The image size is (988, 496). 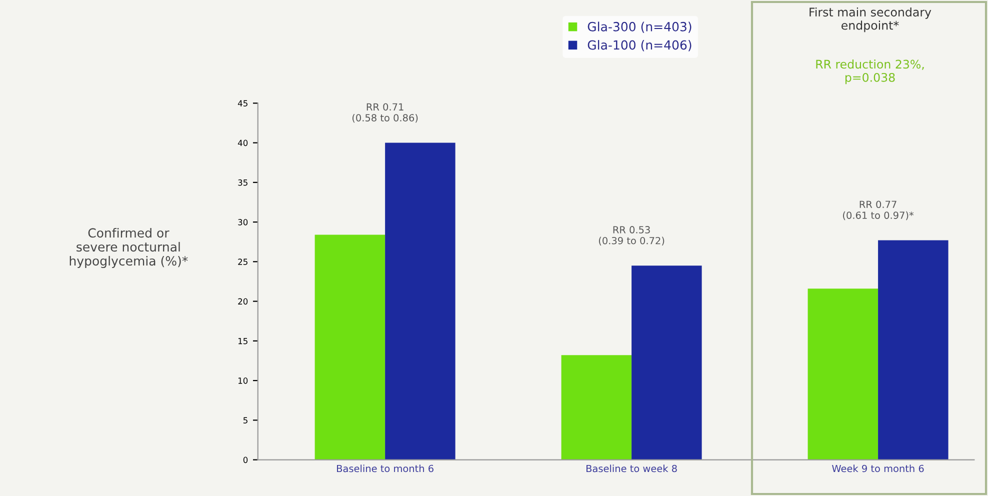 What do you see at coordinates (385, 468) in the screenshot?
I see `x-tick-label: Baseline to month 6` at bounding box center [385, 468].